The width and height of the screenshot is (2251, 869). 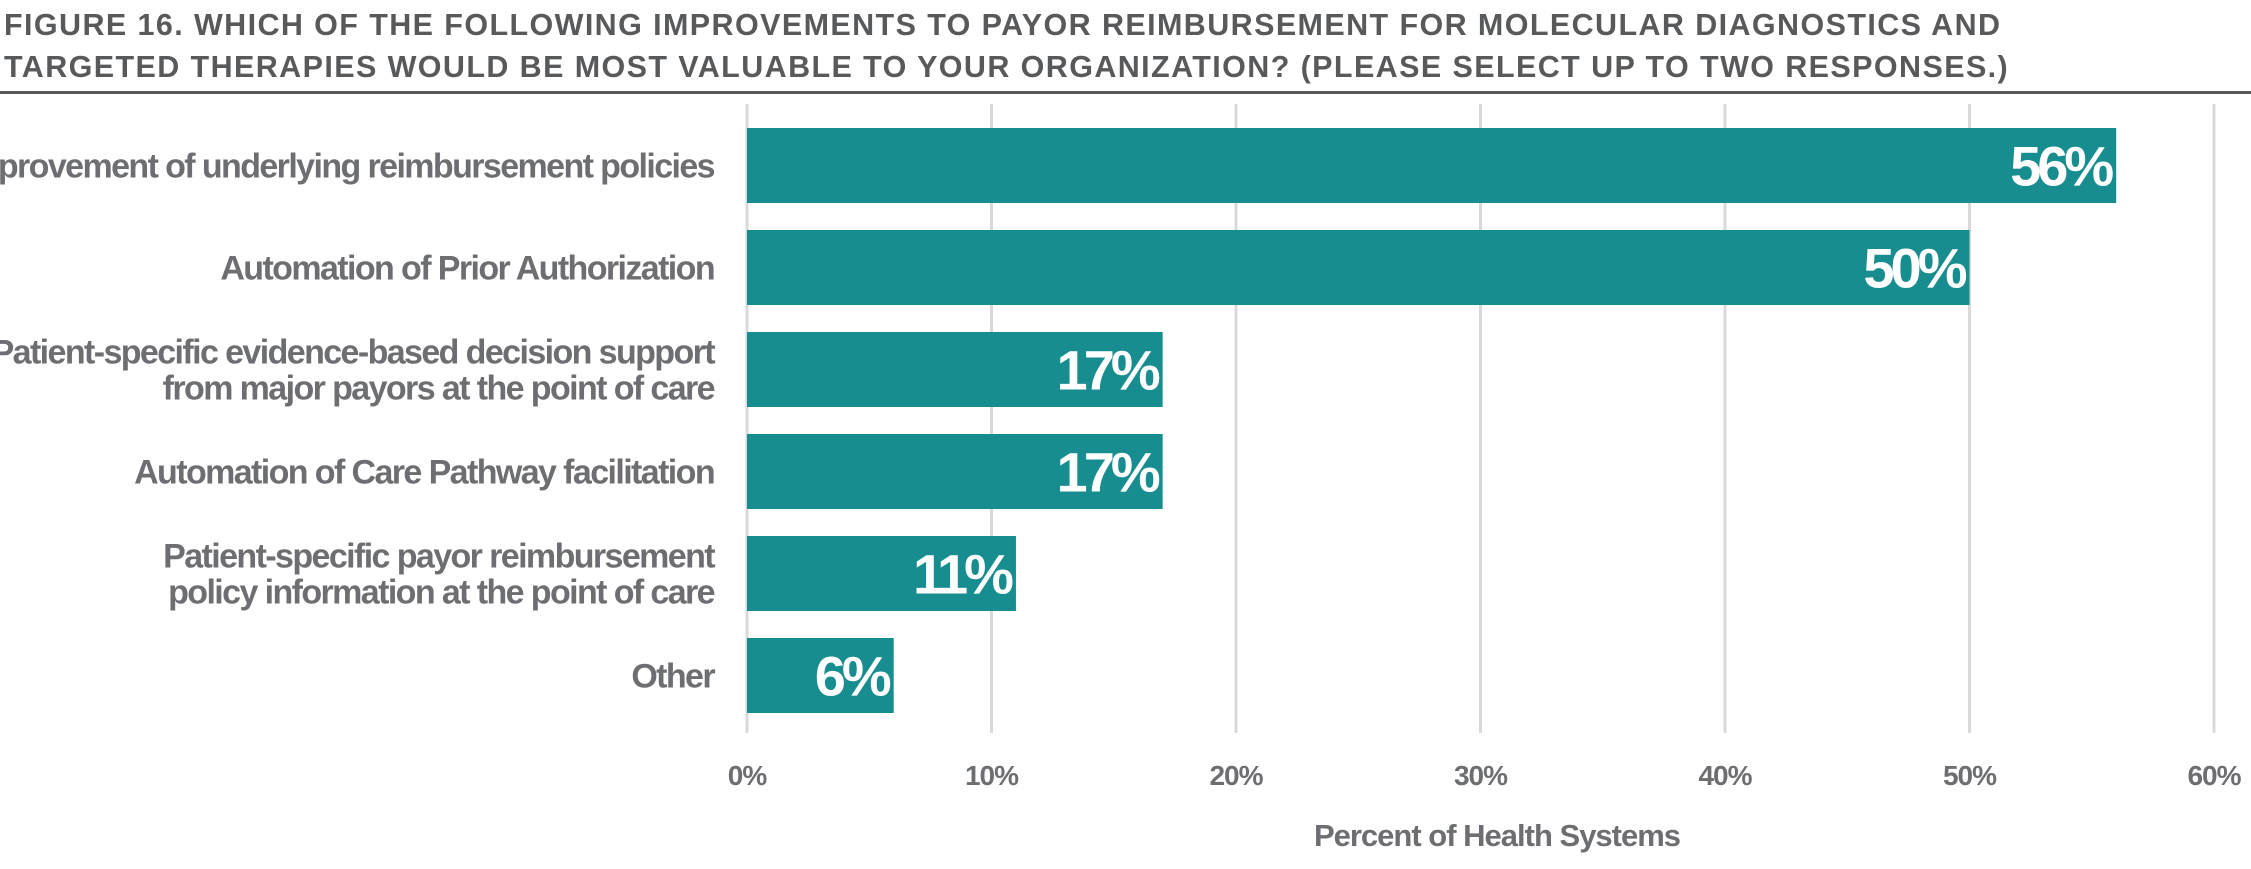 I want to click on bar-value-label: 11%, so click(x=963, y=574).